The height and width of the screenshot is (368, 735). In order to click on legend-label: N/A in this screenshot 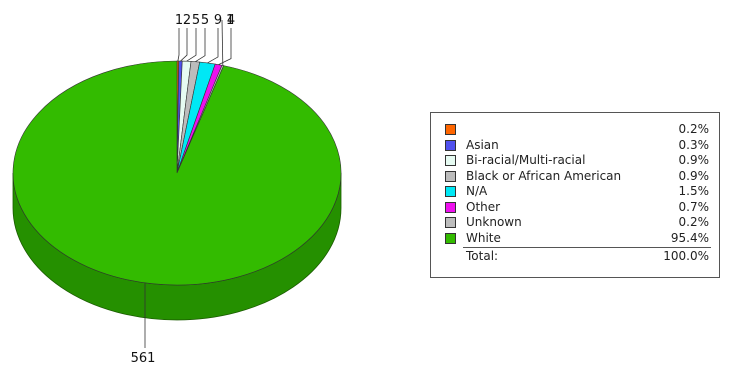, I will do `click(477, 191)`.